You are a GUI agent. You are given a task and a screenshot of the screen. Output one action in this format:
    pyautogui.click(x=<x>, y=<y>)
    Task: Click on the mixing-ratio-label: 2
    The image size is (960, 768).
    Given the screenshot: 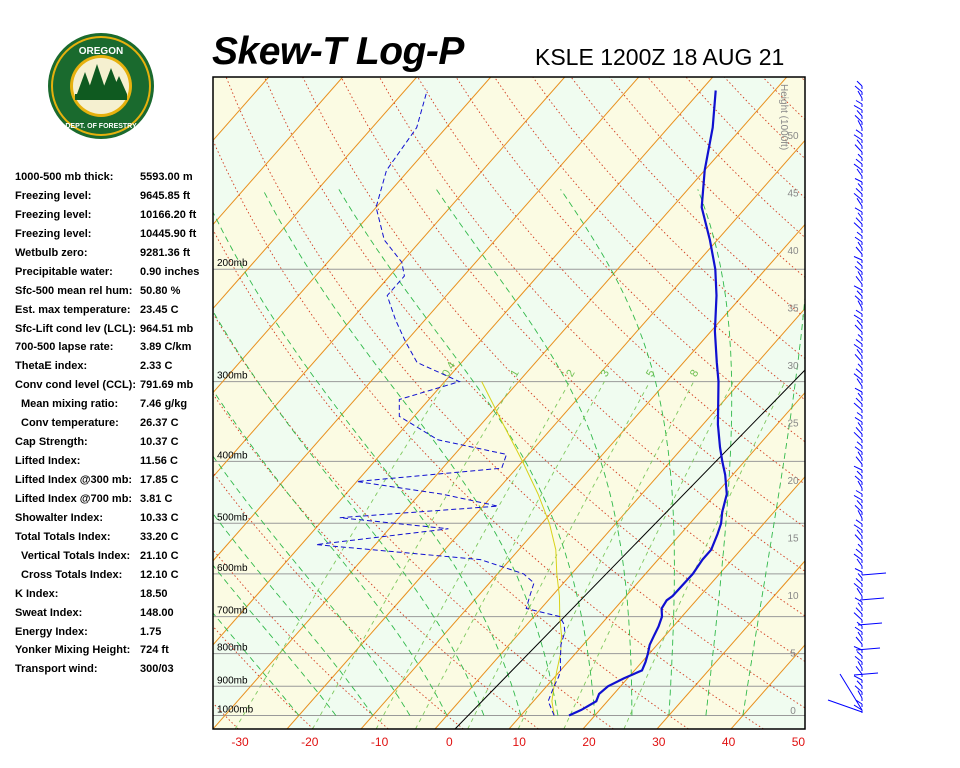 What is the action you would take?
    pyautogui.click(x=570, y=373)
    